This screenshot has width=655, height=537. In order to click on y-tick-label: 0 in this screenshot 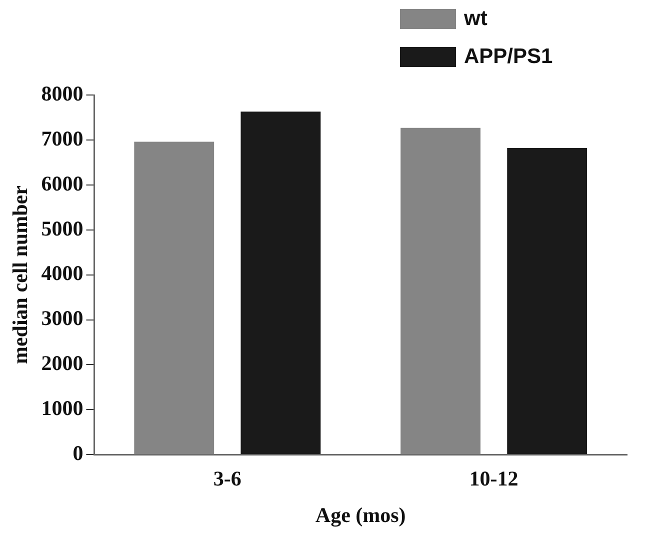, I will do `click(78, 453)`.